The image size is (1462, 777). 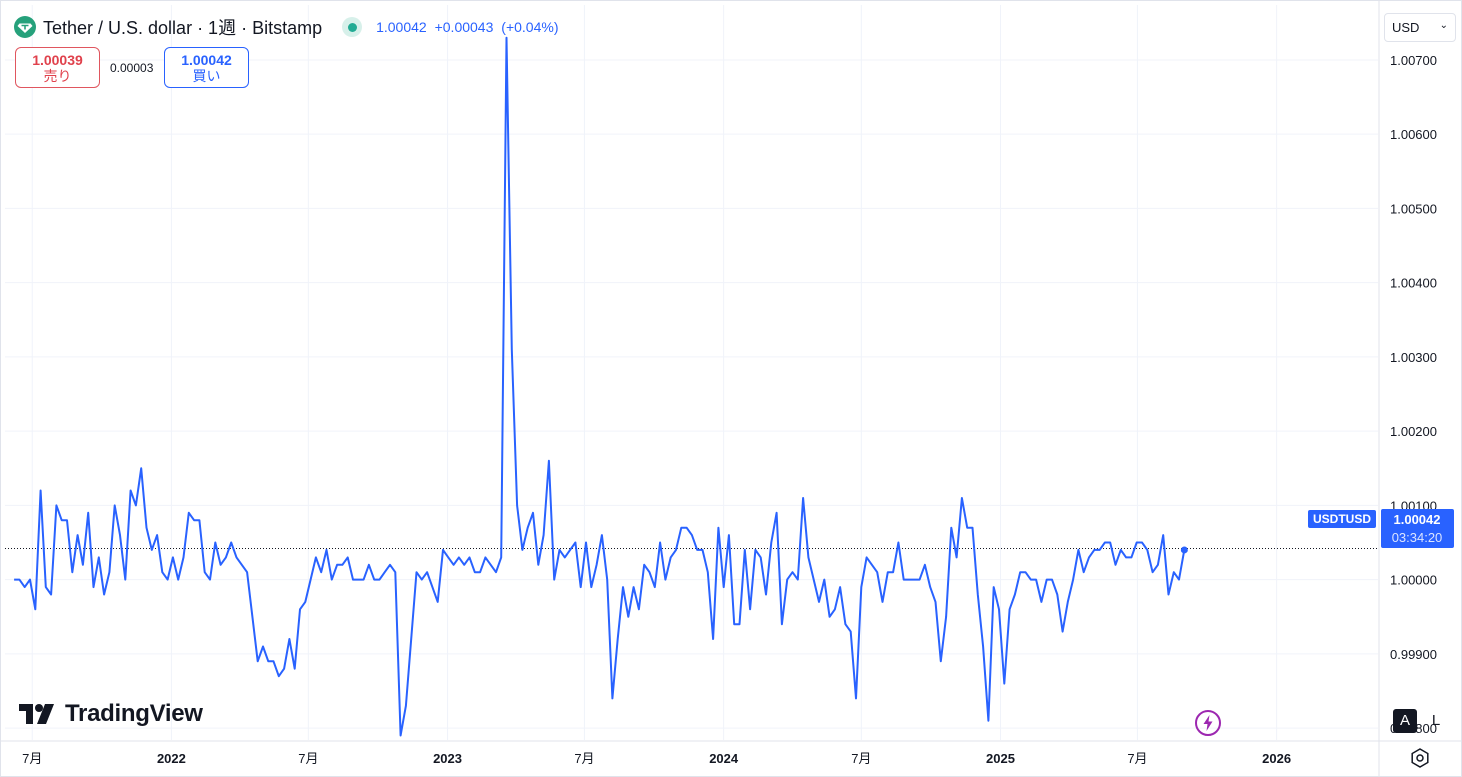 I want to click on market-status-icon, so click(x=352, y=27).